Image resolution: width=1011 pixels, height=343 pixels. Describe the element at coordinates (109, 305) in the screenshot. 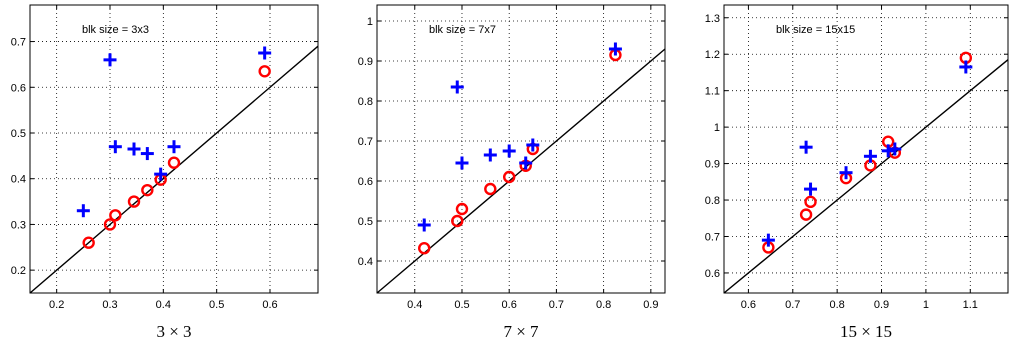

I see `x-tick-label: 0.3` at that location.